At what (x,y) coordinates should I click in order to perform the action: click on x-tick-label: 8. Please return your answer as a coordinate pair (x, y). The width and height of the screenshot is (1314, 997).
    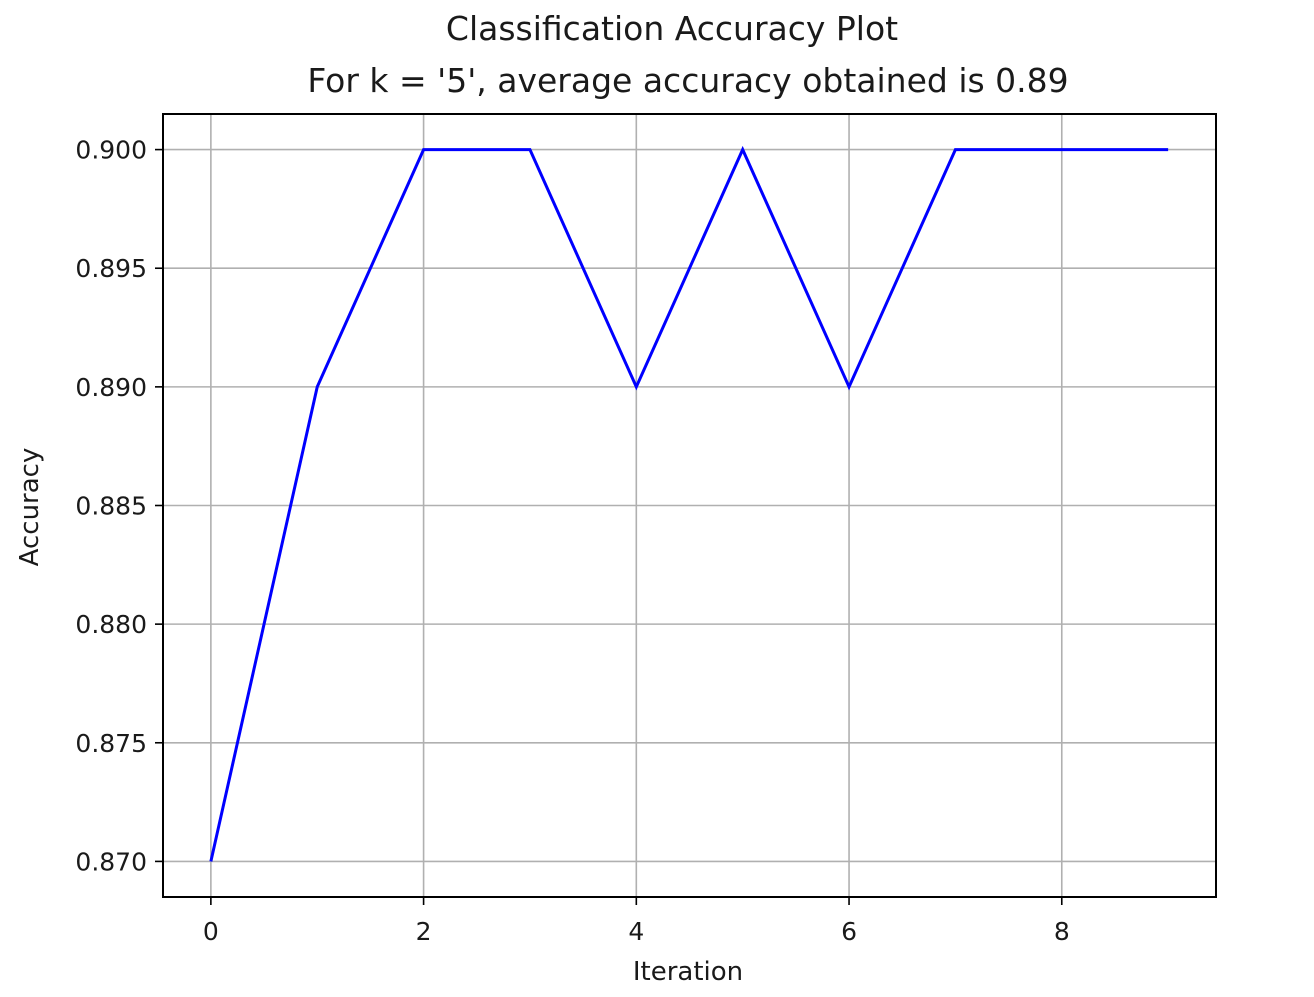
    Looking at the image, I should click on (1062, 931).